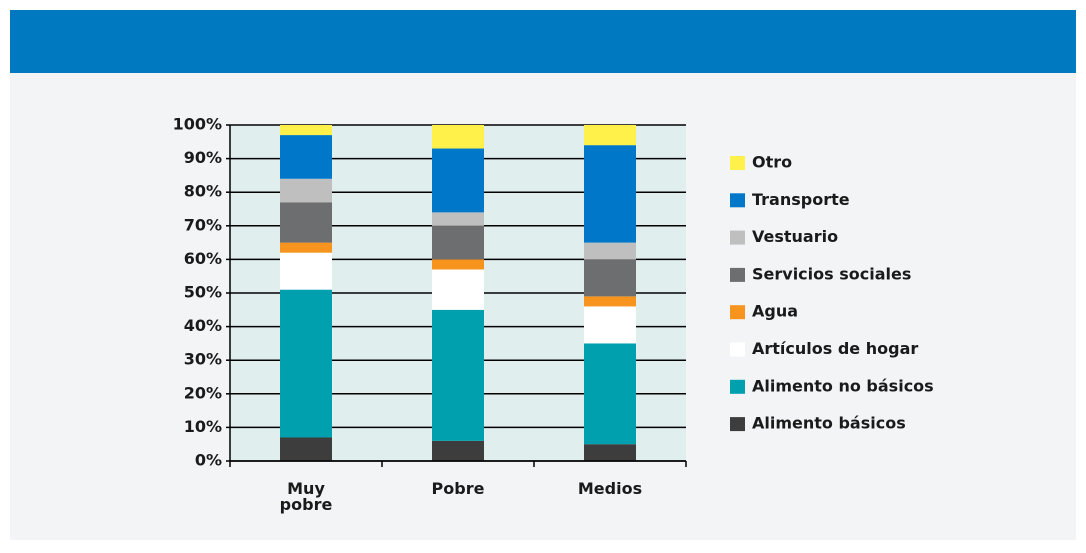 The width and height of the screenshot is (1086, 553). What do you see at coordinates (203, 157) in the screenshot?
I see `y-tick-label: 90%` at bounding box center [203, 157].